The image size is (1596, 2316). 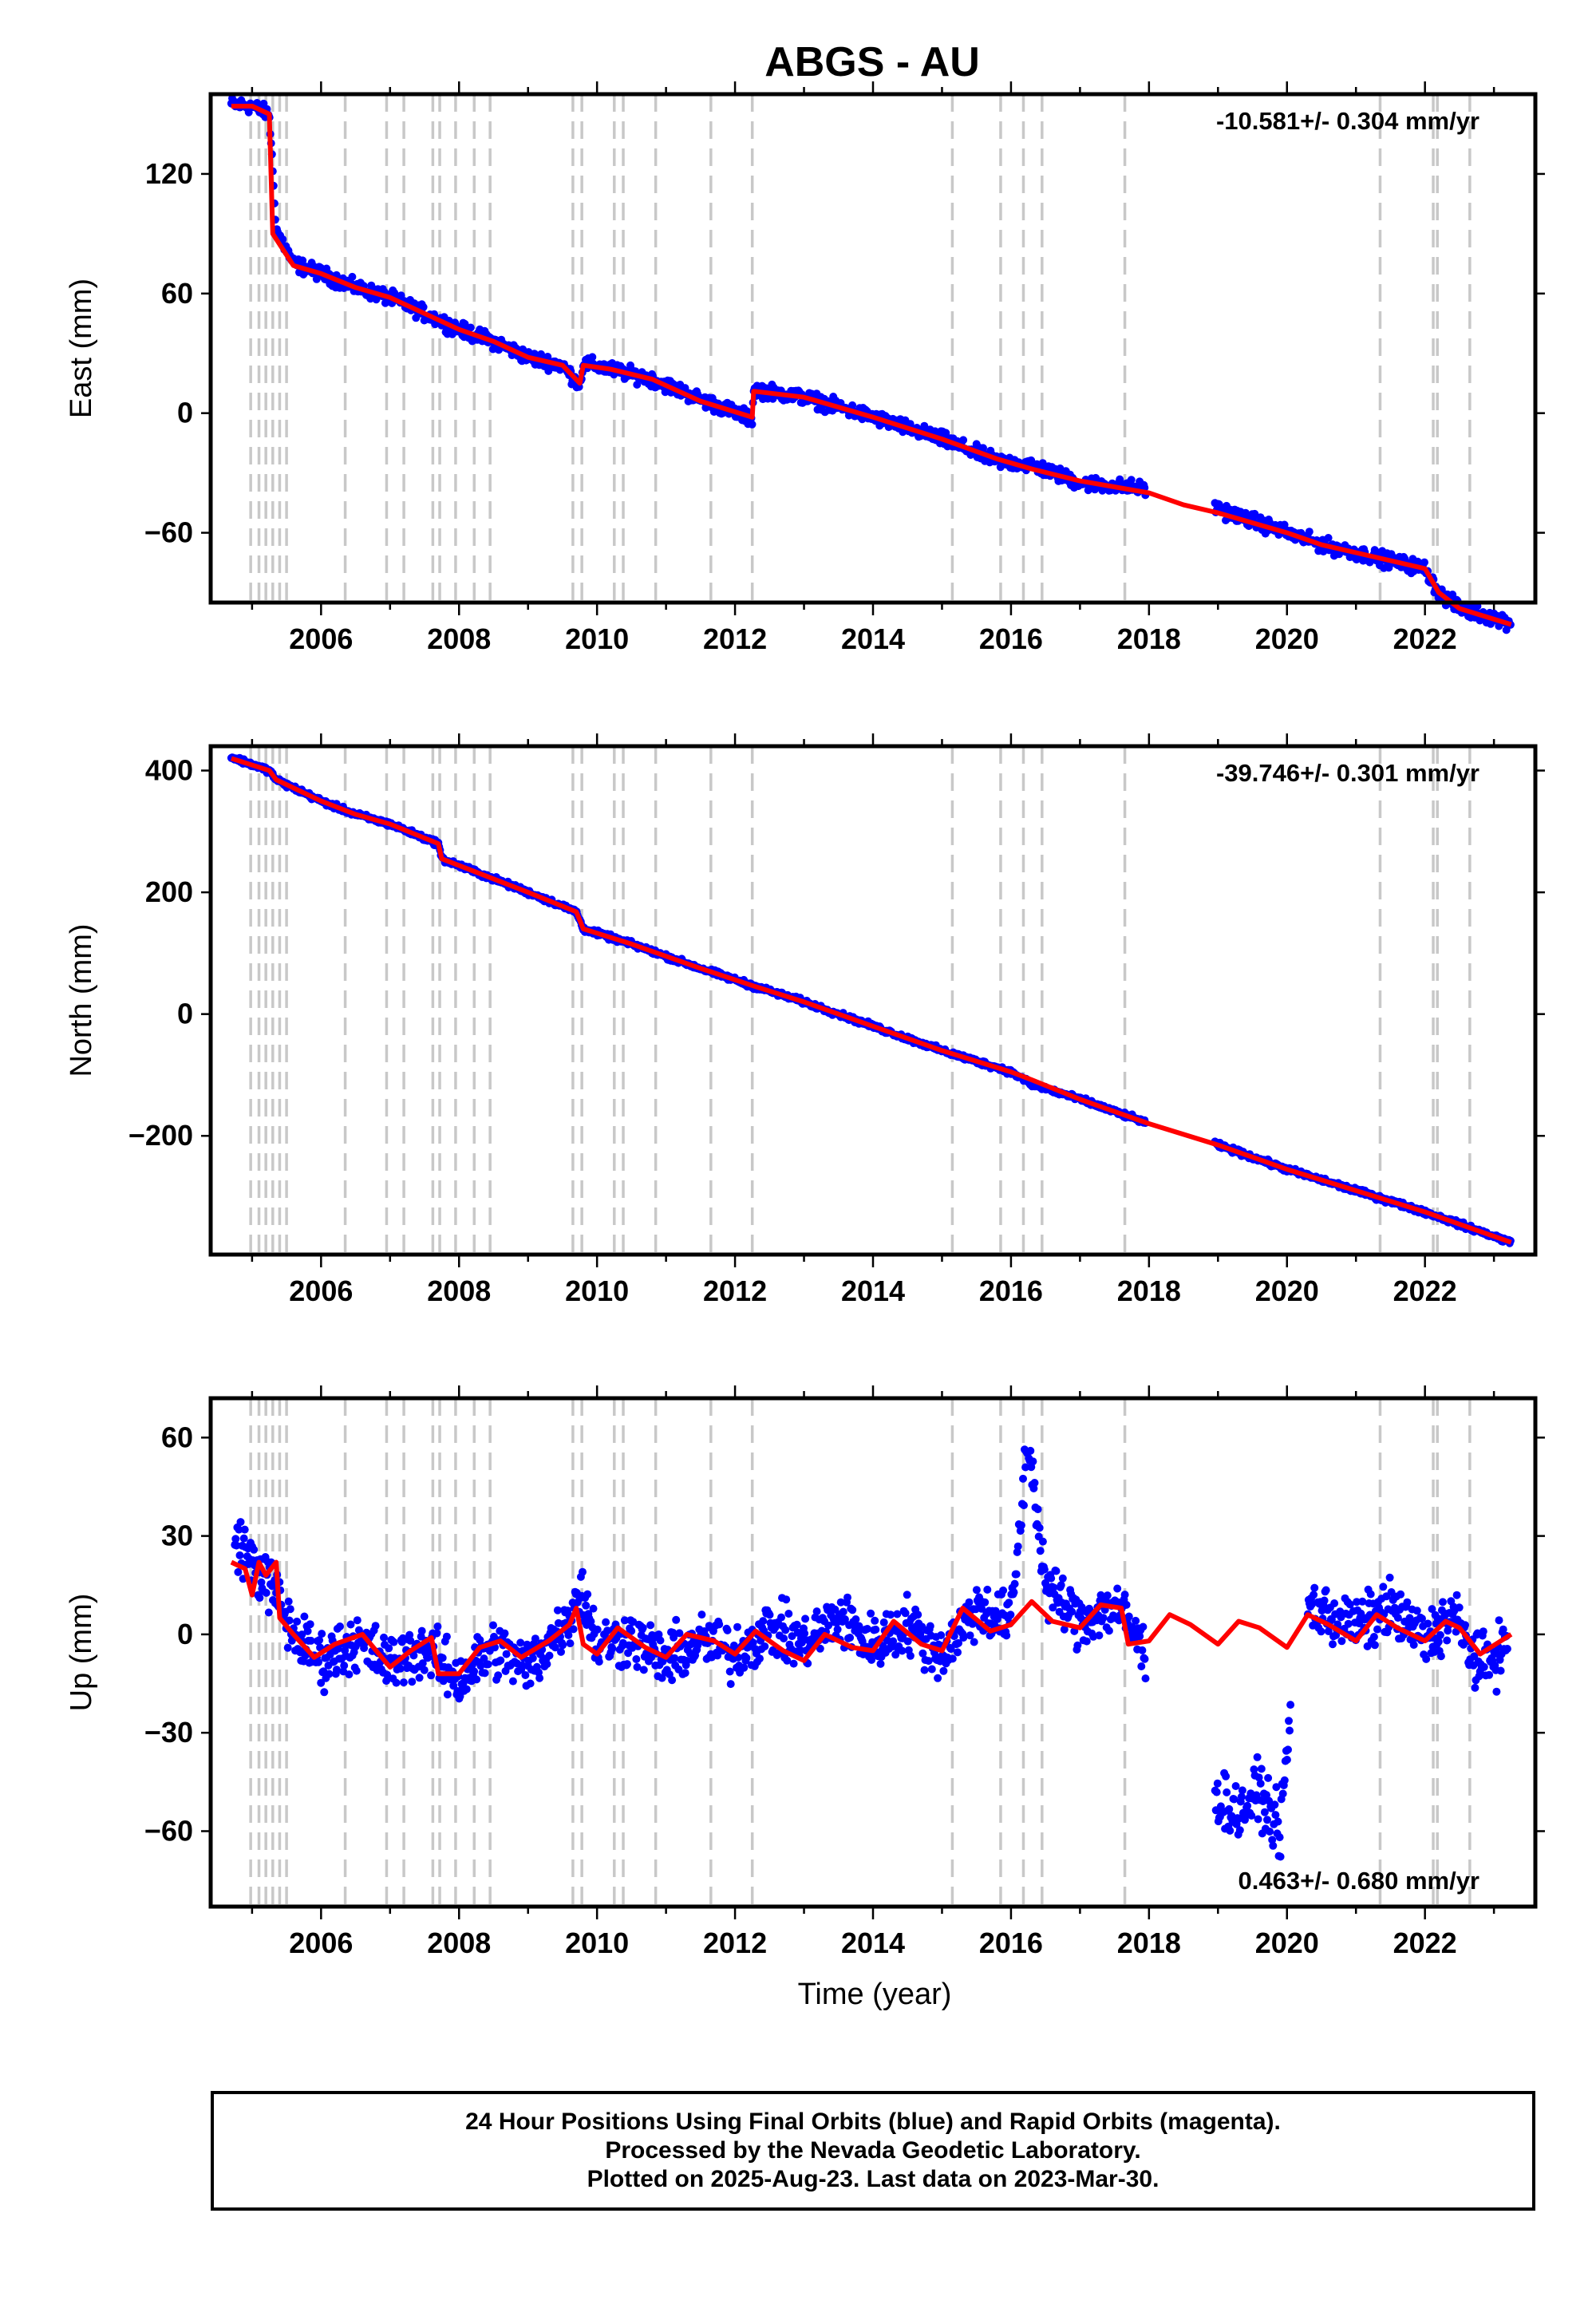 I want to click on y-tick-label: −60, so click(x=168, y=532).